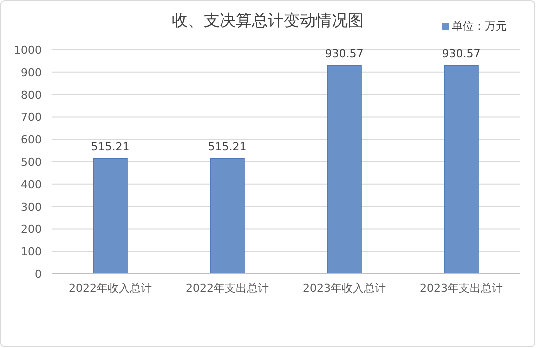 The image size is (536, 348). I want to click on y-tick-label: 200, so click(31, 229).